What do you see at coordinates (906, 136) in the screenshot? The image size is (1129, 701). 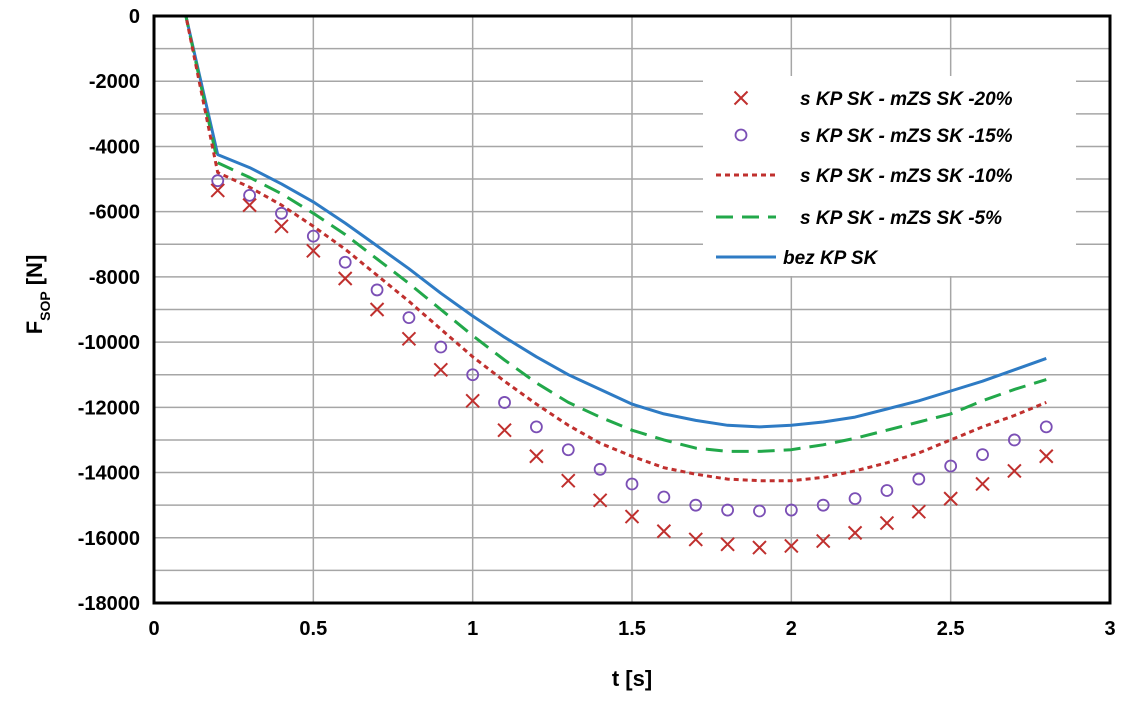 I see `legend-label: s KP SK - mZS SK -15%` at bounding box center [906, 136].